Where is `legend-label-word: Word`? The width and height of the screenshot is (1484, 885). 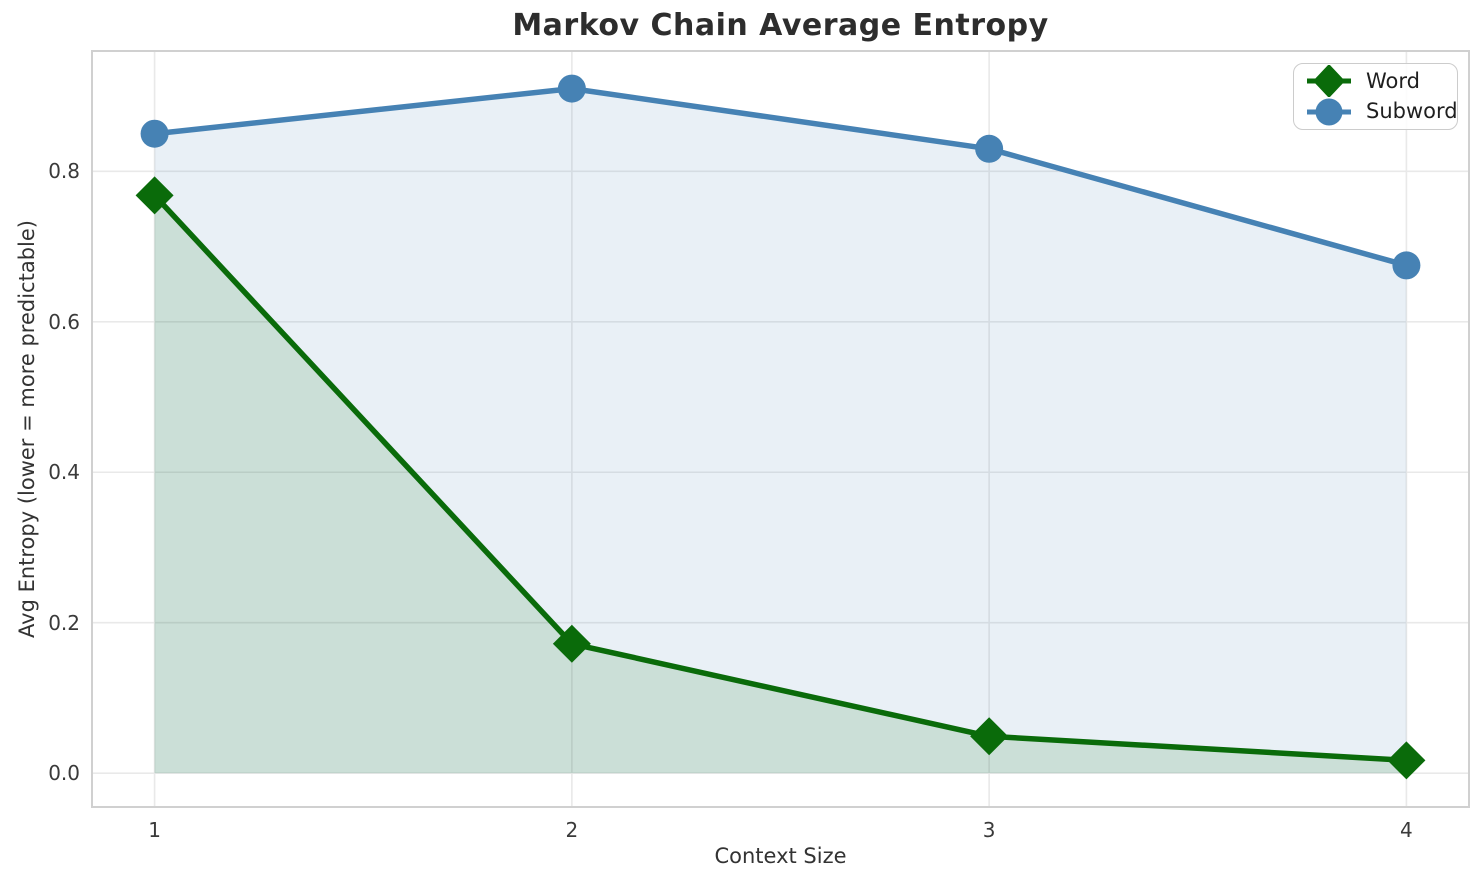 legend-label-word: Word is located at coordinates (1393, 80).